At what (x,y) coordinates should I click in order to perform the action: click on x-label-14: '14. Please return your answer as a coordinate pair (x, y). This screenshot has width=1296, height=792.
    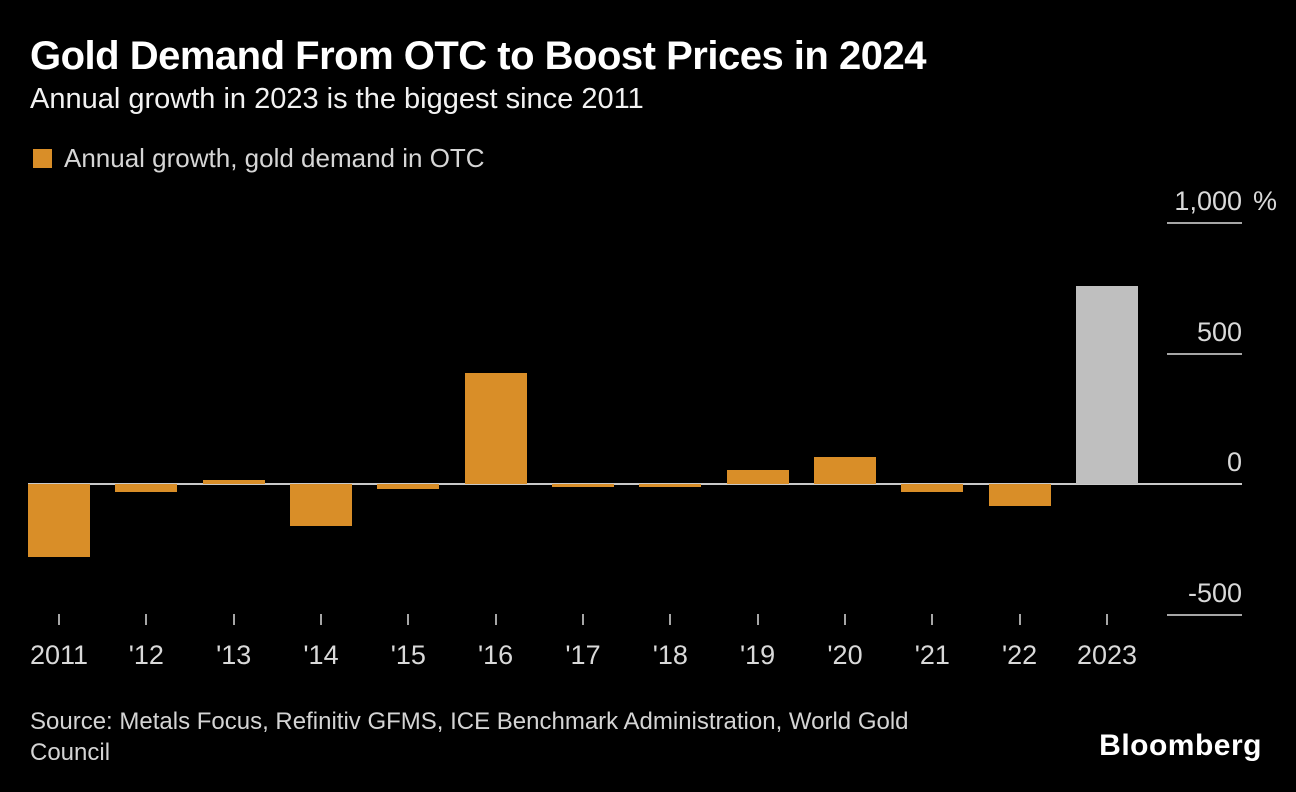
    Looking at the image, I should click on (321, 655).